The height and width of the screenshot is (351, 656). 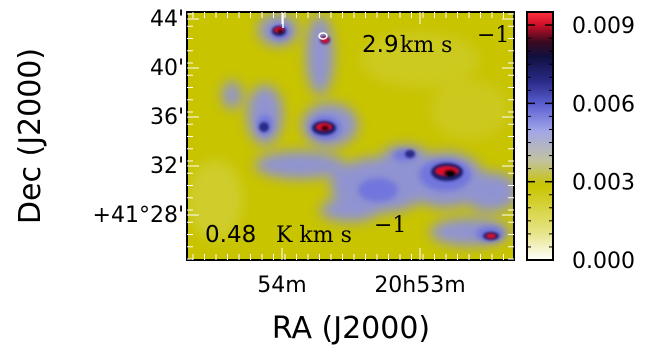 I want to click on velocity-exponent: −1, so click(x=493, y=35).